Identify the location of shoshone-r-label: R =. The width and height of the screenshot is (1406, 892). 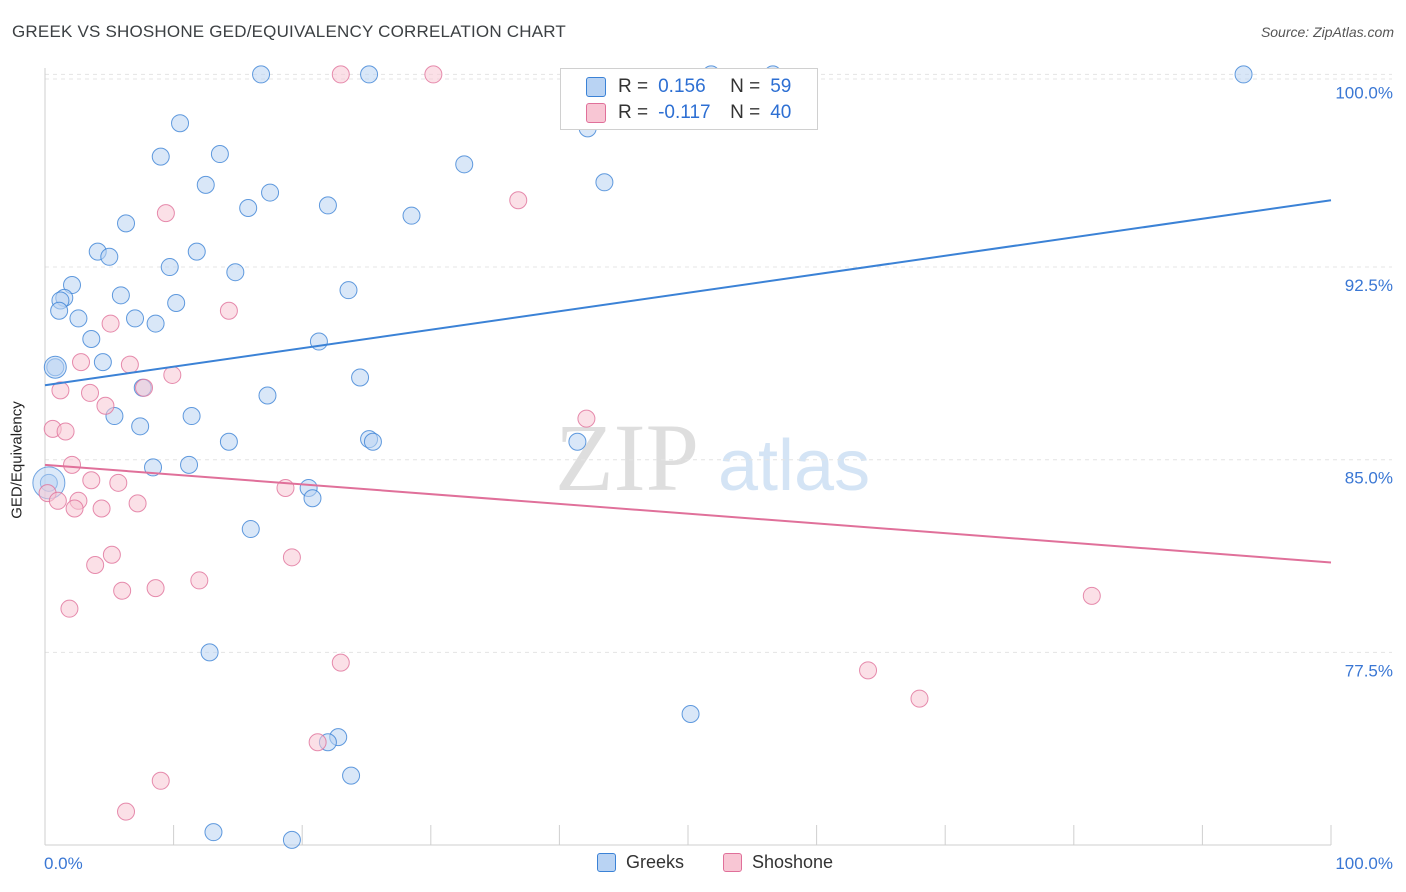
(633, 112).